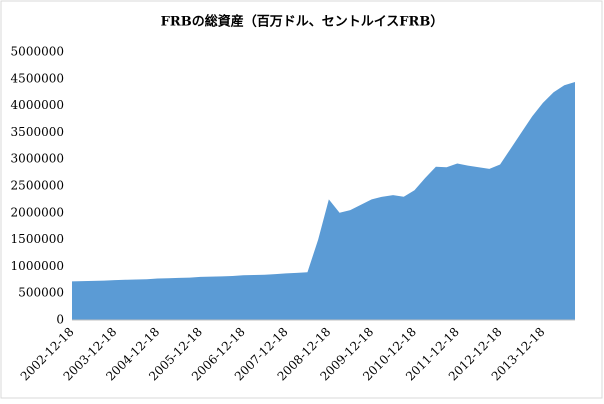  What do you see at coordinates (41, 293) in the screenshot?
I see `y-tick-label: 500000` at bounding box center [41, 293].